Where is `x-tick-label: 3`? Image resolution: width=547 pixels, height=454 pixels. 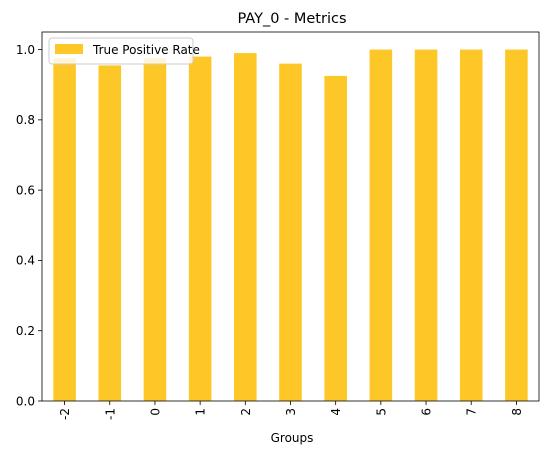 x-tick-label: 3 is located at coordinates (291, 412).